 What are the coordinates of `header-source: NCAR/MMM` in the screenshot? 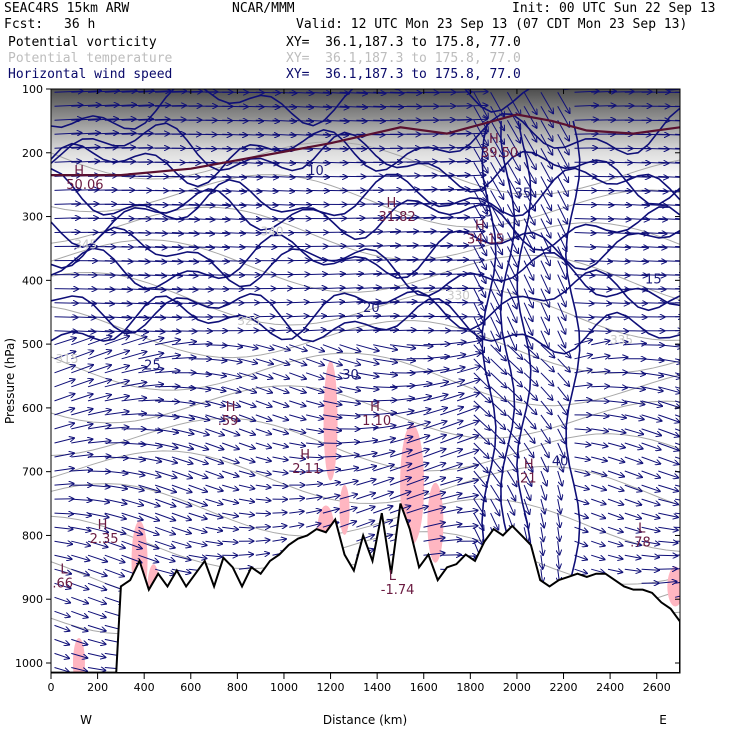 It's located at (263, 8).